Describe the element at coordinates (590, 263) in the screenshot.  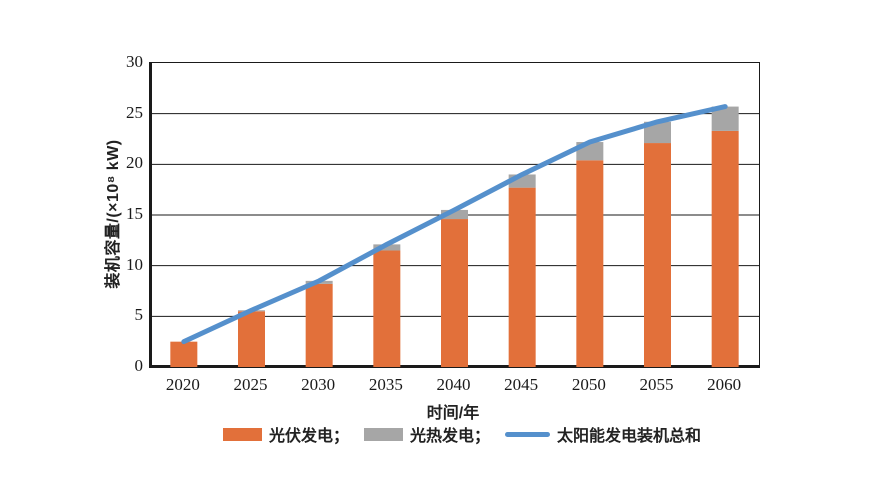
I see `bar-pv-2050` at that location.